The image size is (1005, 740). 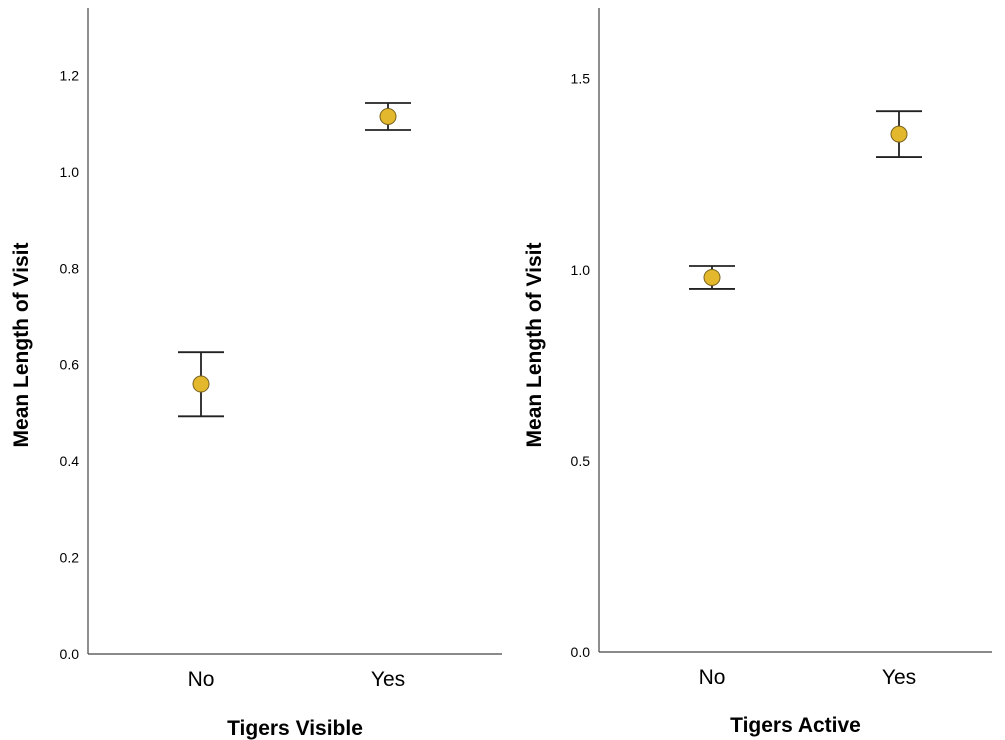 What do you see at coordinates (70, 558) in the screenshot?
I see `y-tick-label: 0.2` at bounding box center [70, 558].